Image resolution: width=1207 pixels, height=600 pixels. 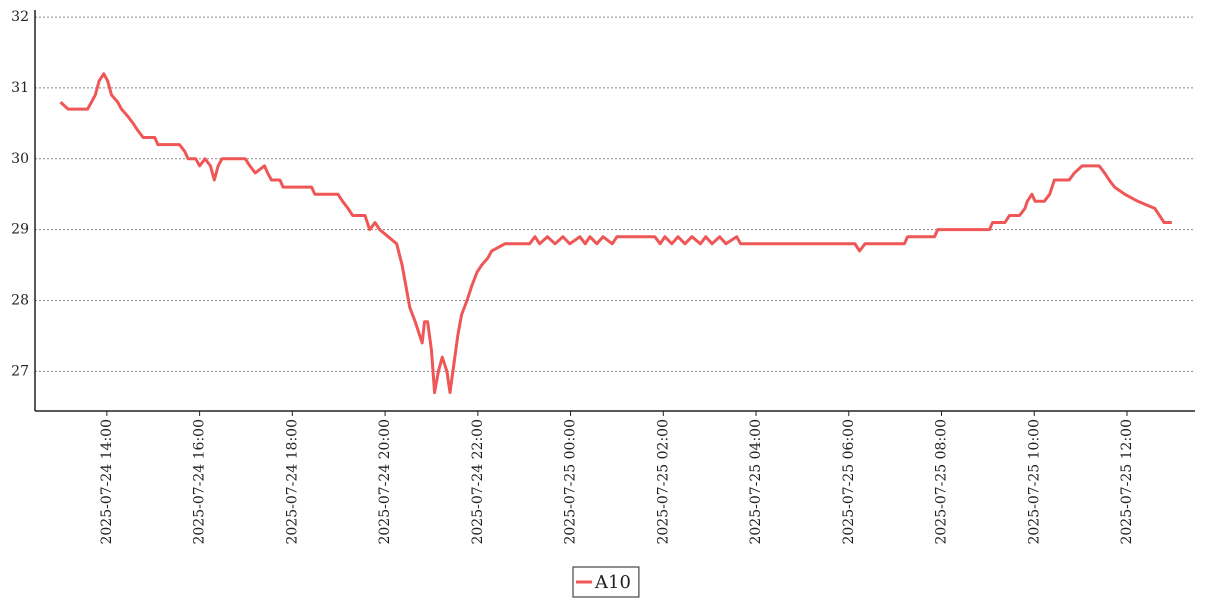 I want to click on y-tick-label: 27, so click(x=20, y=371).